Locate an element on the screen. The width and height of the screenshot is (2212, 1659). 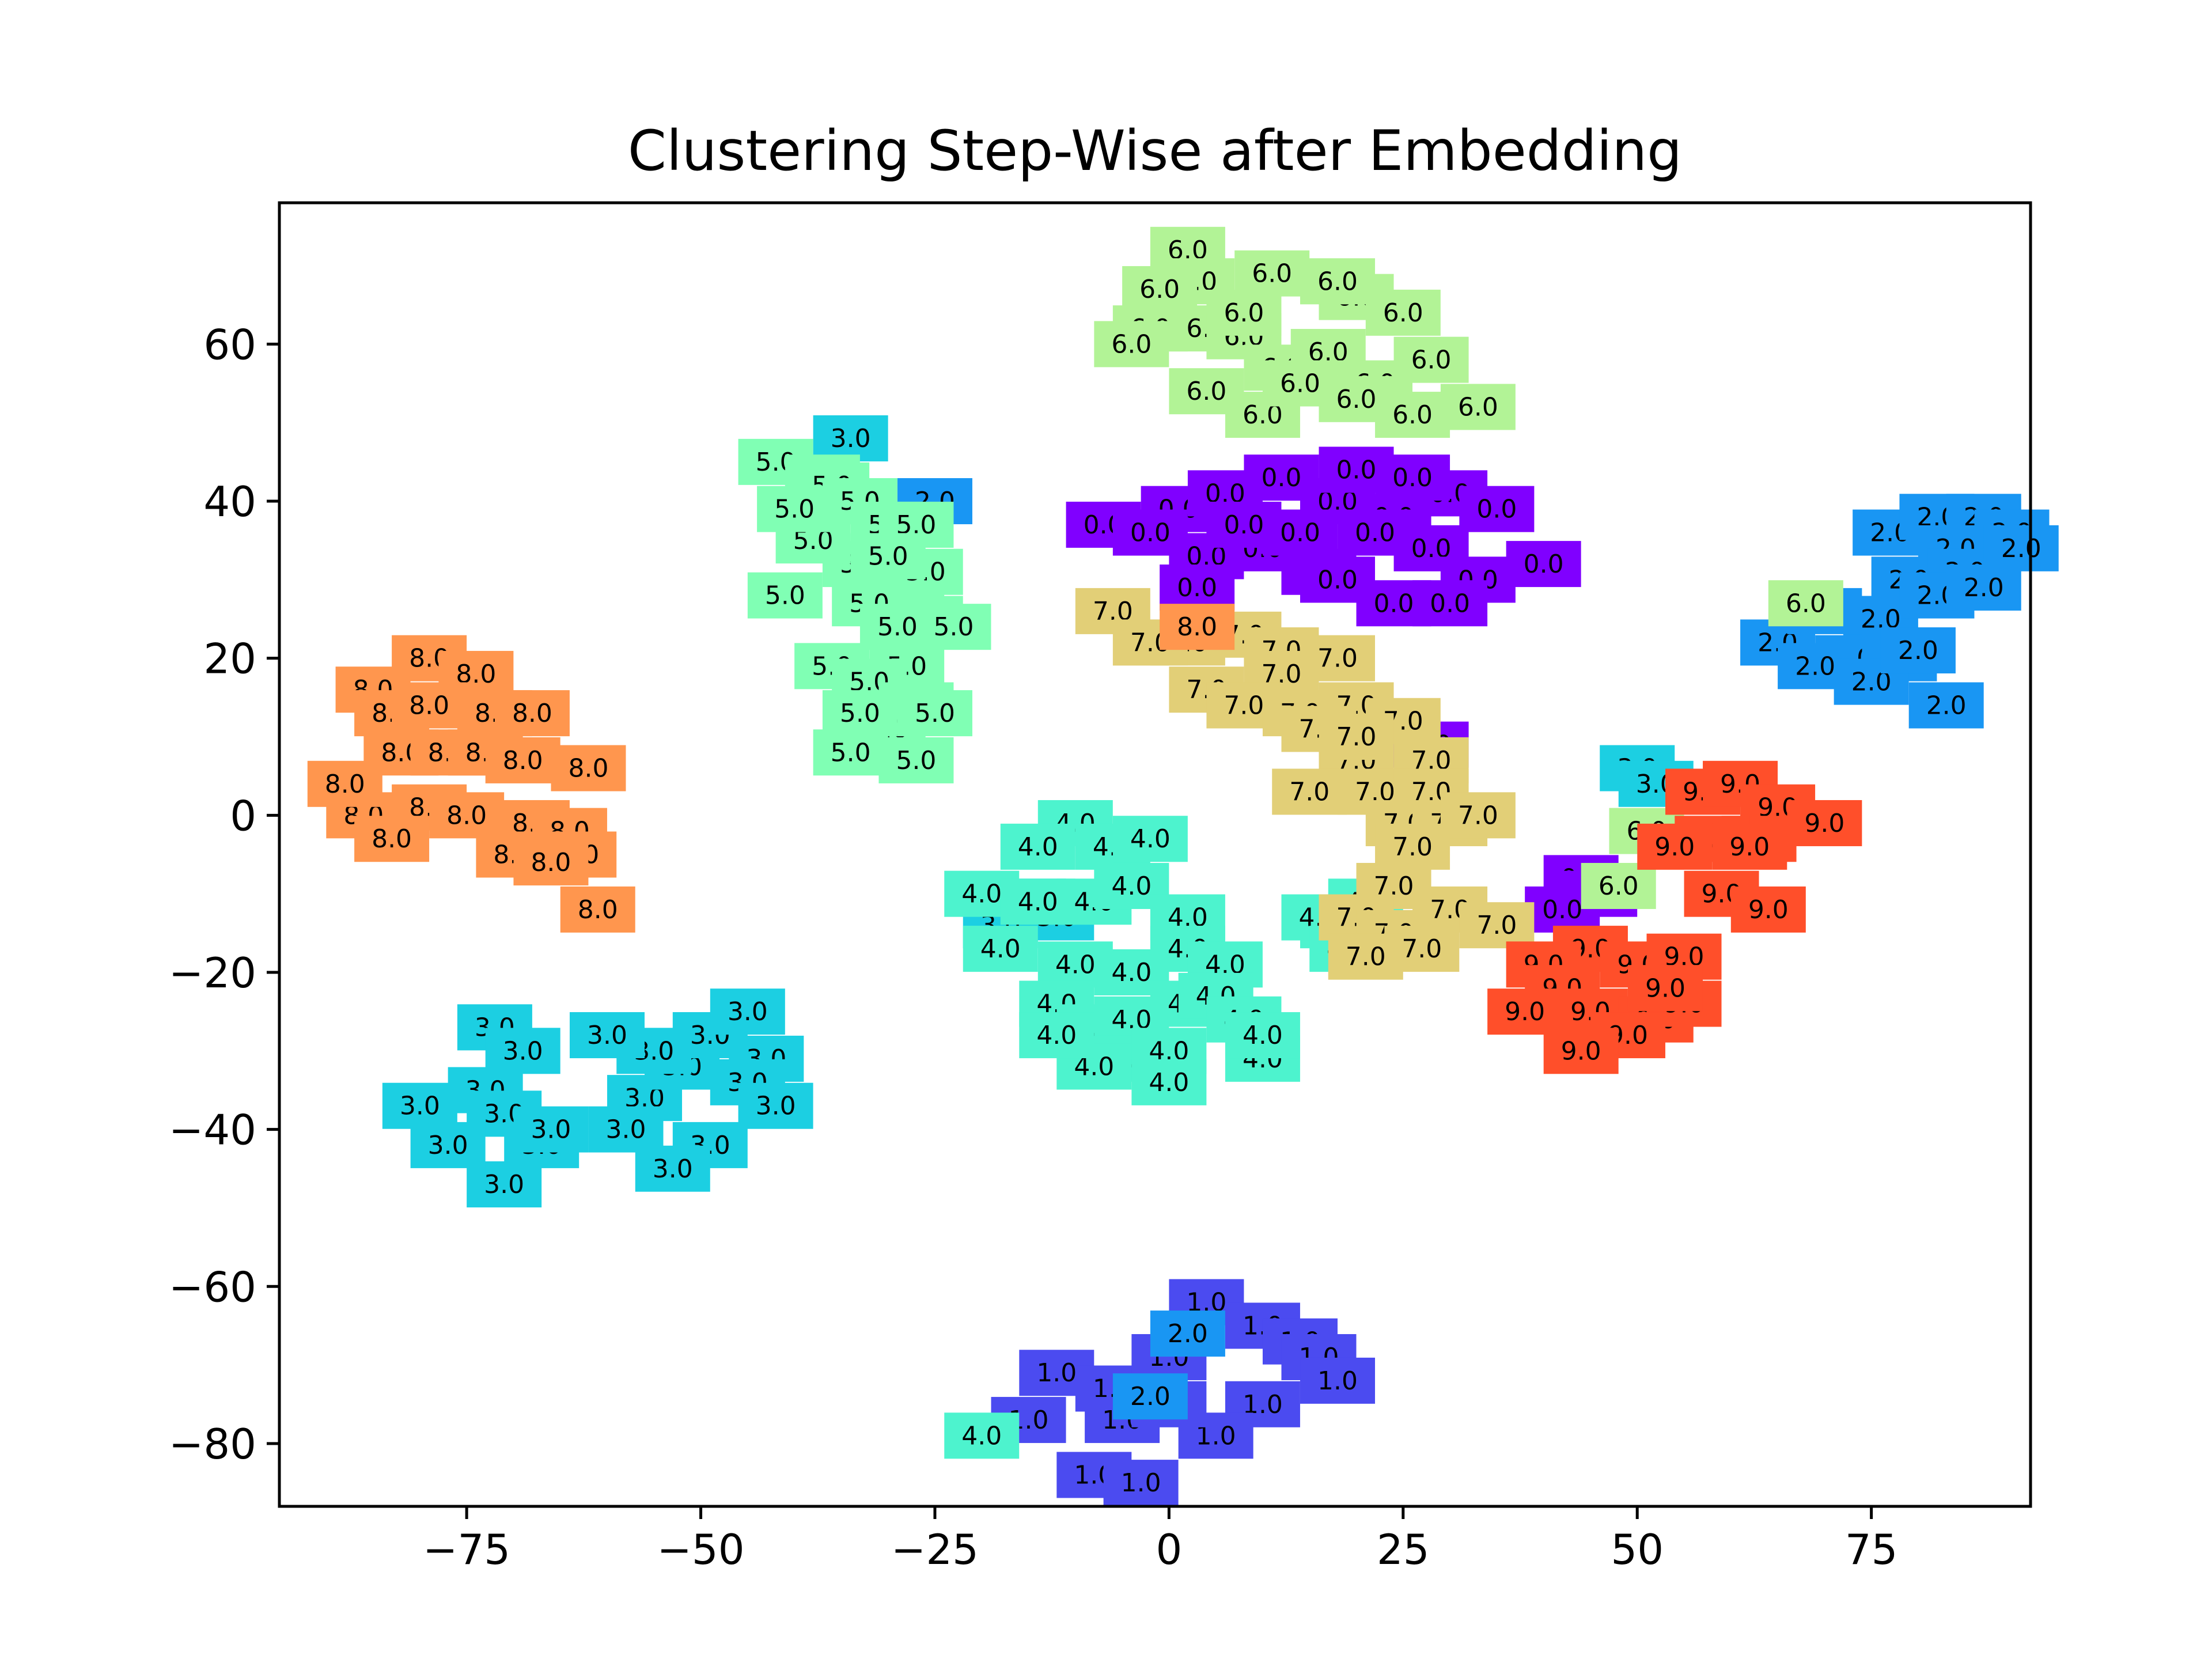
data-point-label: 1.0 is located at coordinates (1337, 1381).